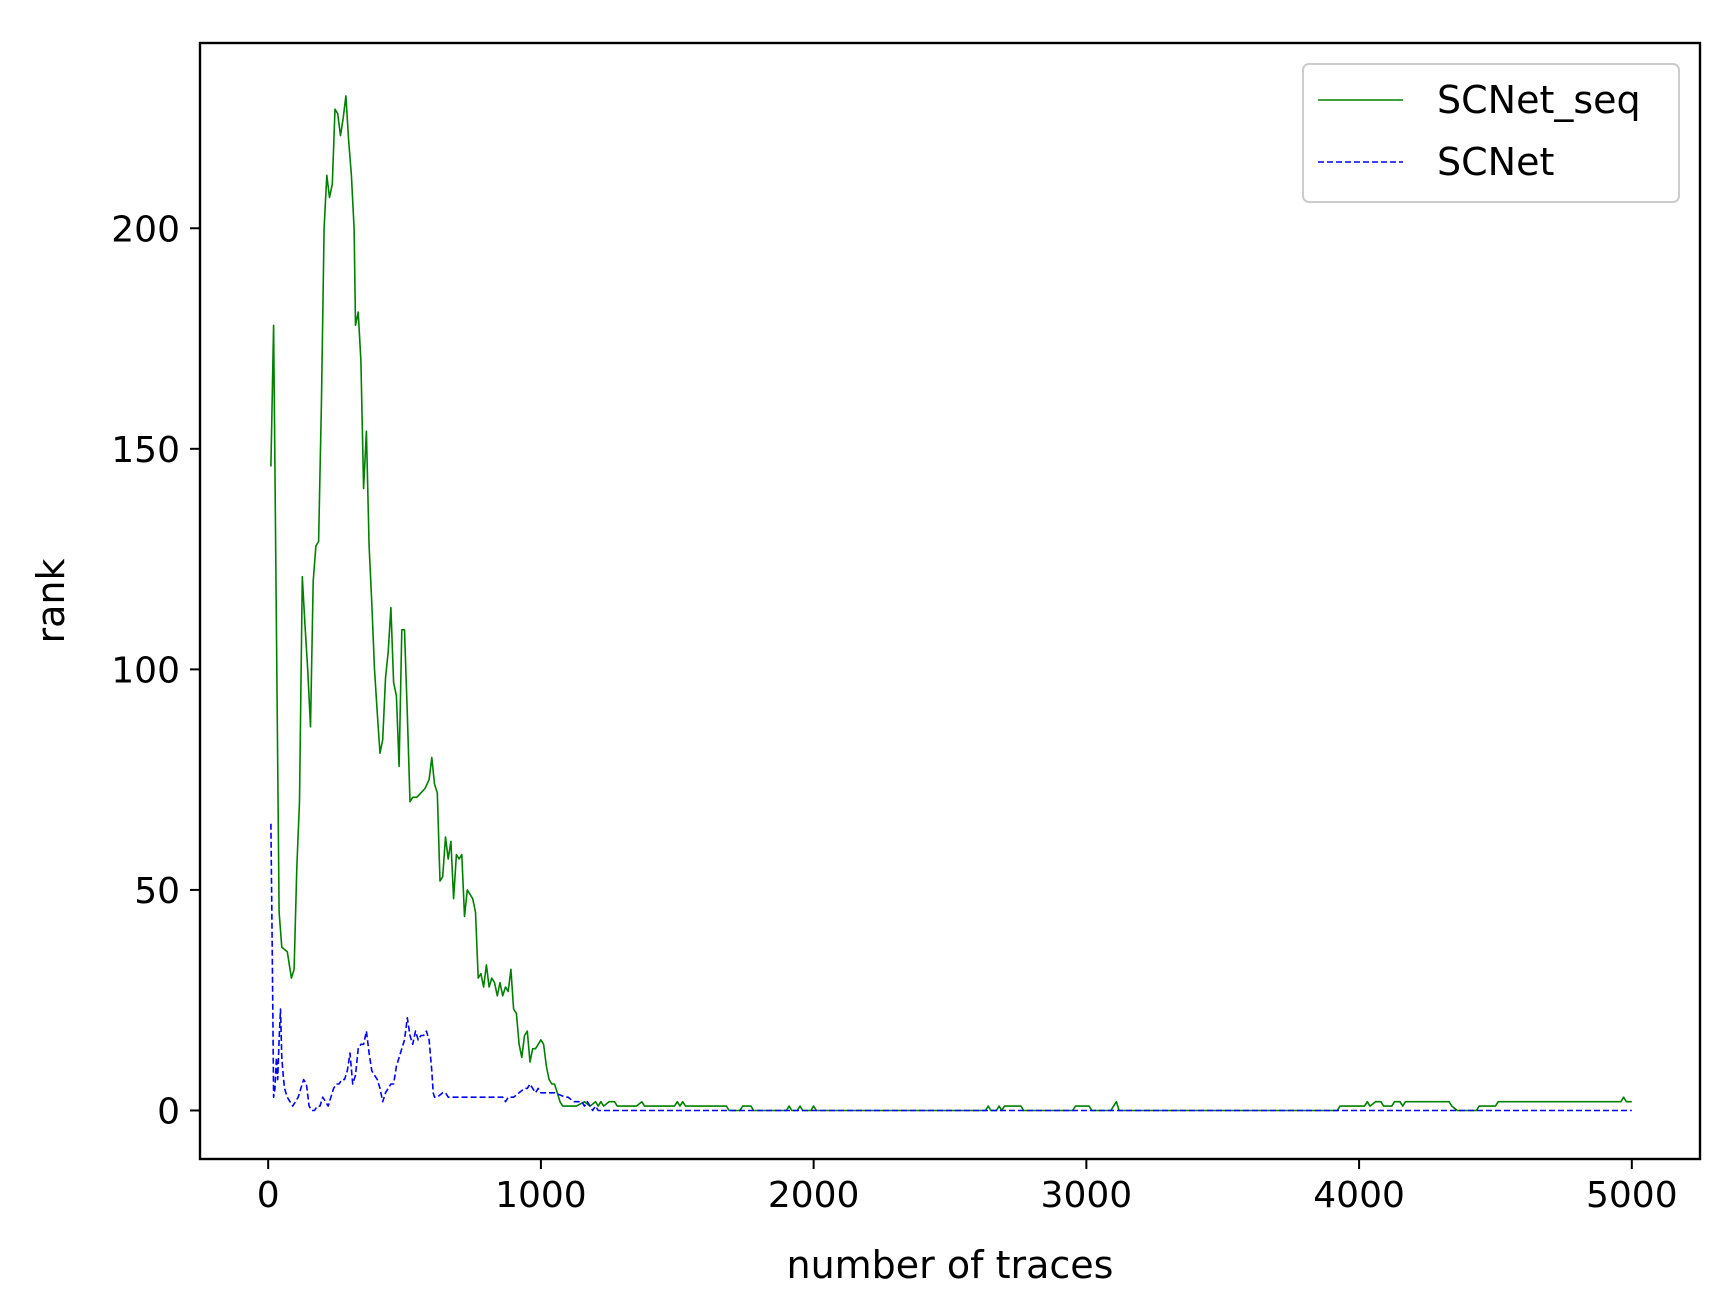  I want to click on y-tick-label: 50, so click(157, 891).